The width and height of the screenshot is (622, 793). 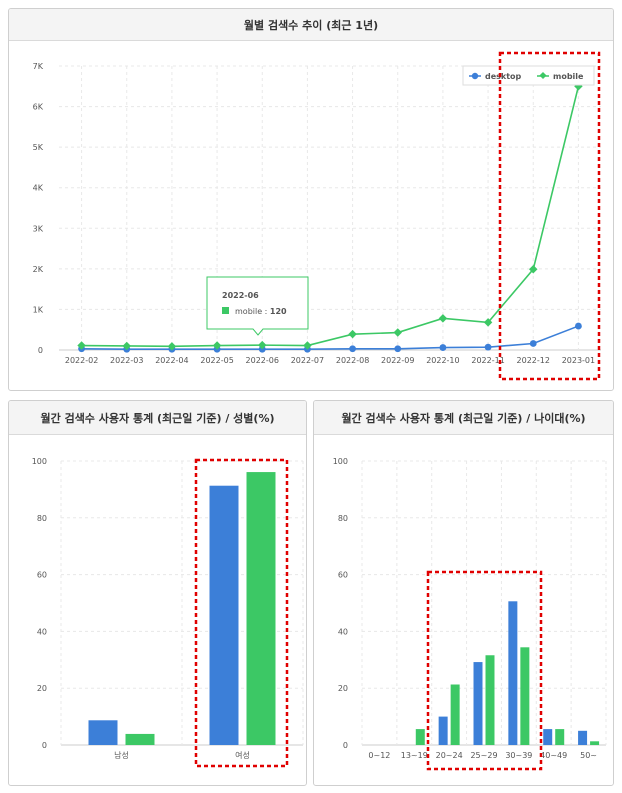 I want to click on x-tick-label: 남성, so click(x=121, y=755).